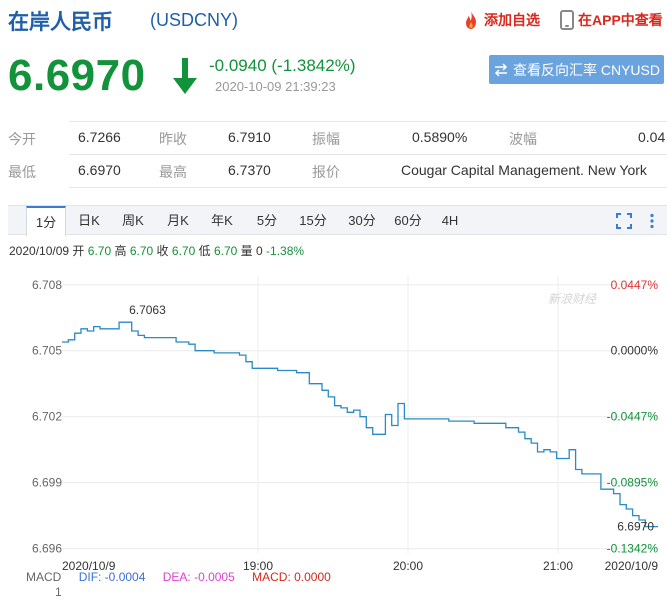  Describe the element at coordinates (275, 86) in the screenshot. I see `quote-timestamp: 2020-10-09 21:39:23` at that location.